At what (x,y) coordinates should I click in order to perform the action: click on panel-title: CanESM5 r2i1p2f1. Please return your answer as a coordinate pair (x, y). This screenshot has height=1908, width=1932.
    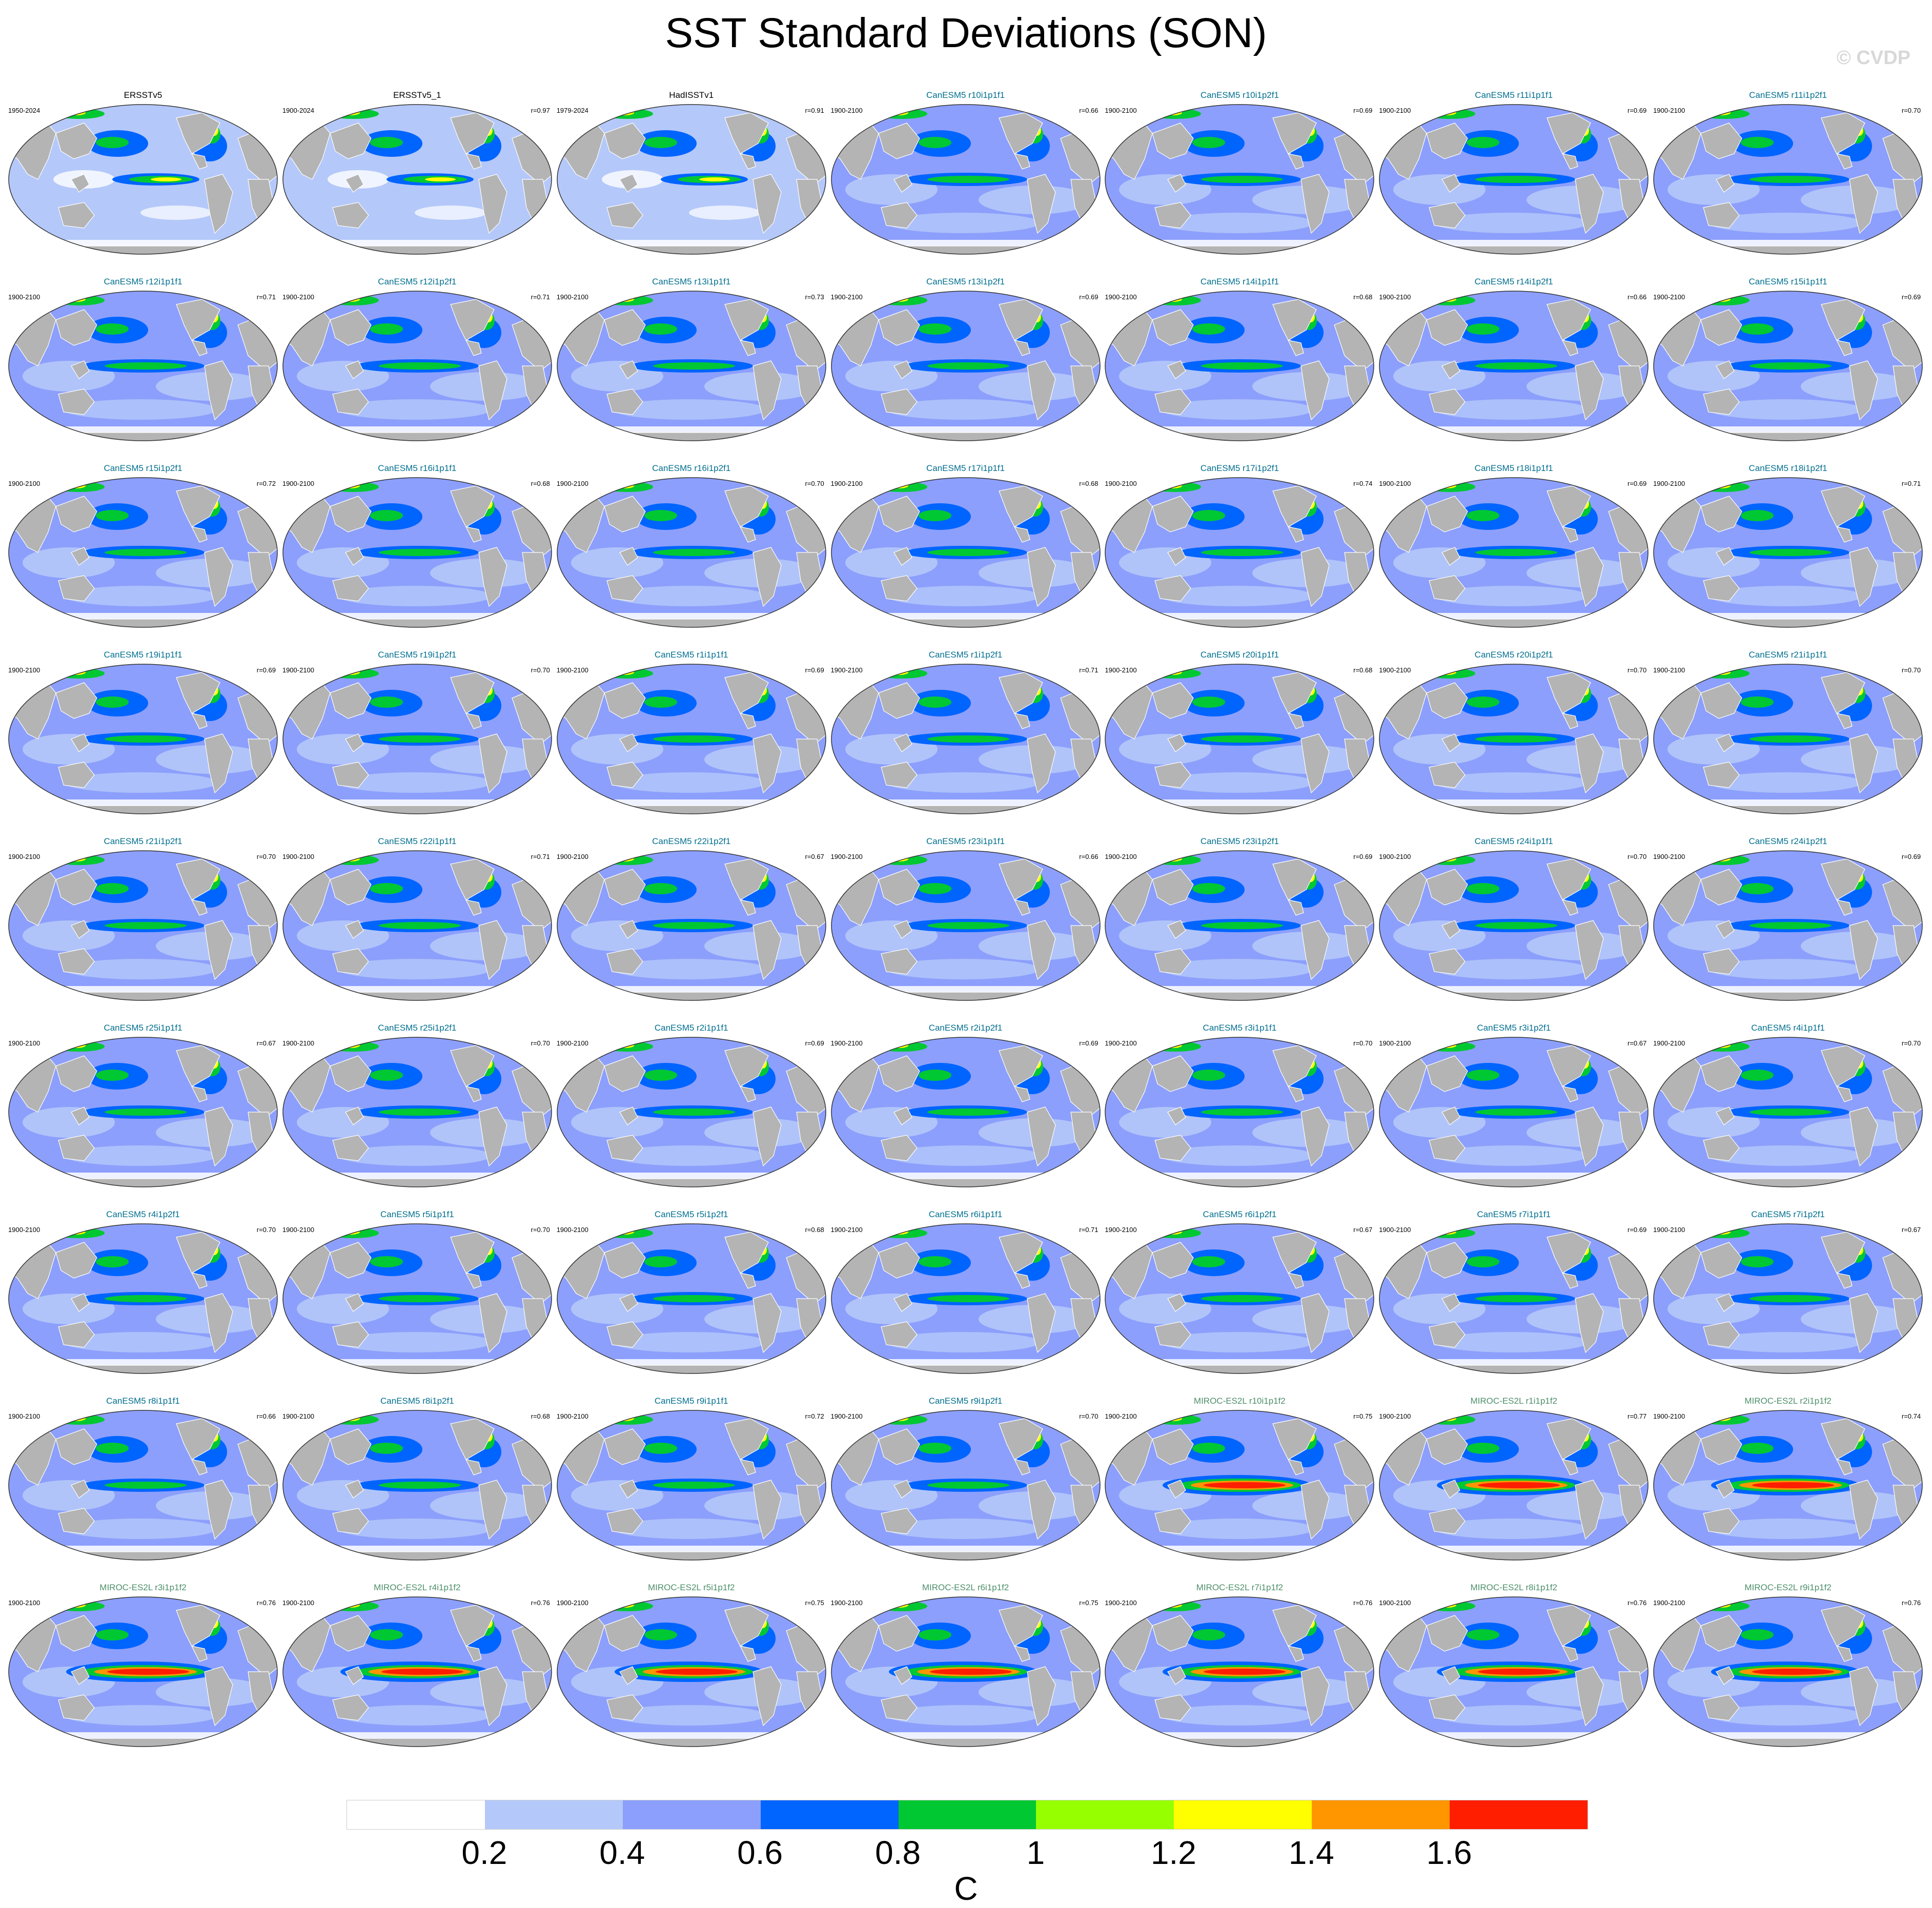
    Looking at the image, I should click on (965, 1028).